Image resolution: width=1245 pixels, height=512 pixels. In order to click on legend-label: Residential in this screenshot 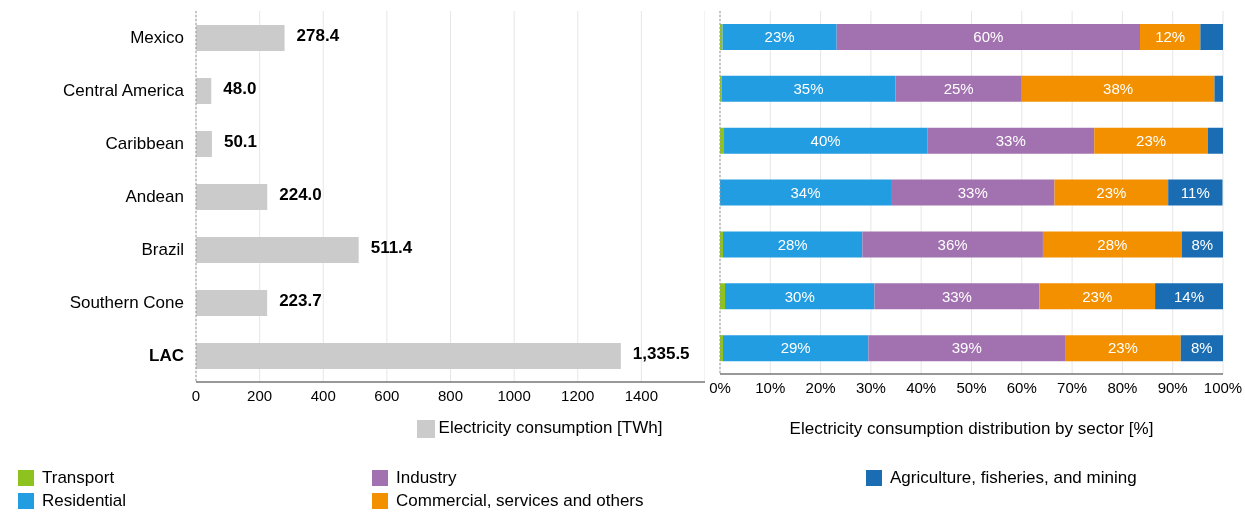, I will do `click(84, 500)`.